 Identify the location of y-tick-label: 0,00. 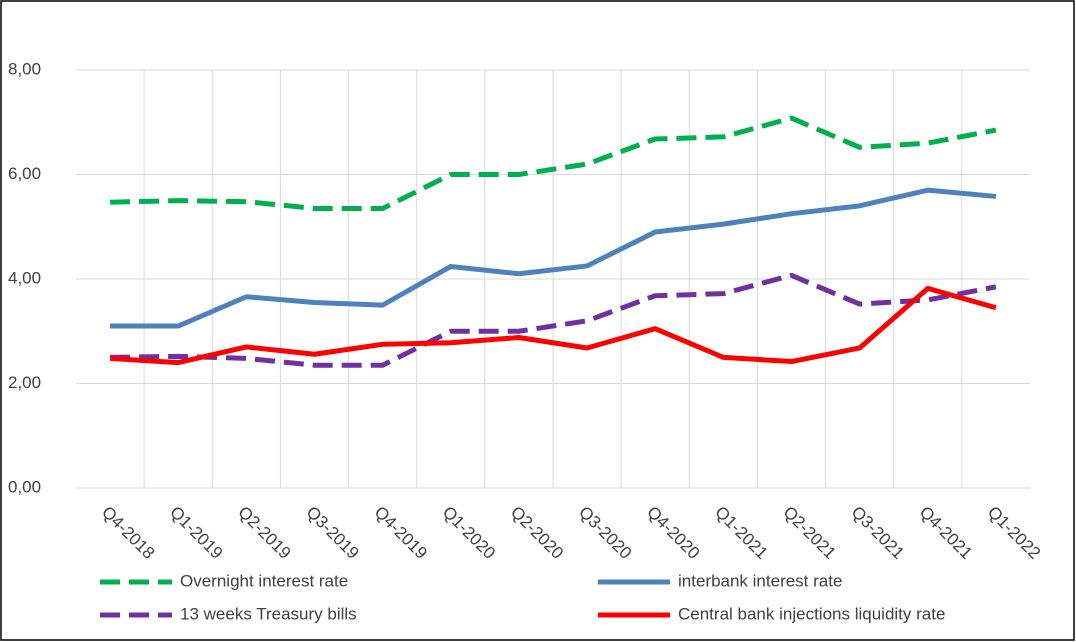
(24, 486).